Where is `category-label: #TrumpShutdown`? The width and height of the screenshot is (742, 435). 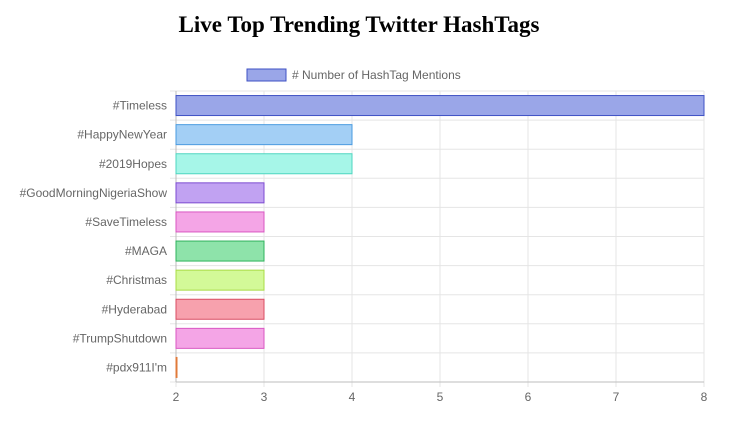 category-label: #TrumpShutdown is located at coordinates (120, 338).